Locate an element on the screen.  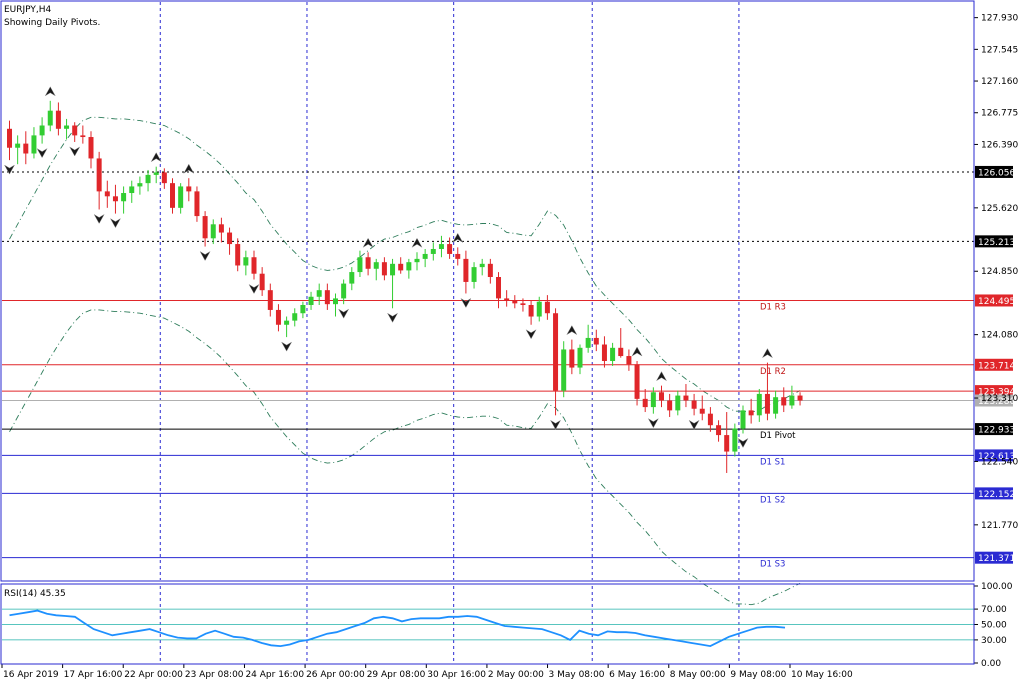
level-price-tag-text: 122.613 is located at coordinates (996, 457).